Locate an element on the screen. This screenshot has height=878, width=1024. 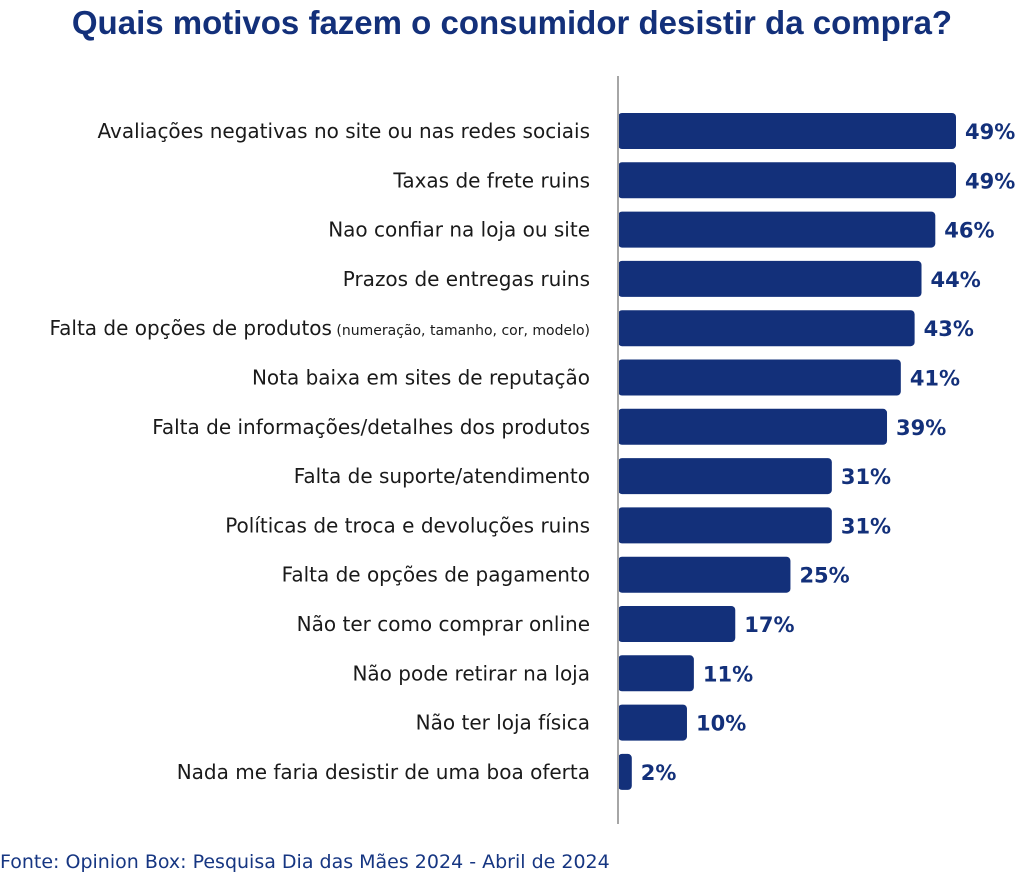
category-label: Não pode retirar na loja is located at coordinates (471, 673).